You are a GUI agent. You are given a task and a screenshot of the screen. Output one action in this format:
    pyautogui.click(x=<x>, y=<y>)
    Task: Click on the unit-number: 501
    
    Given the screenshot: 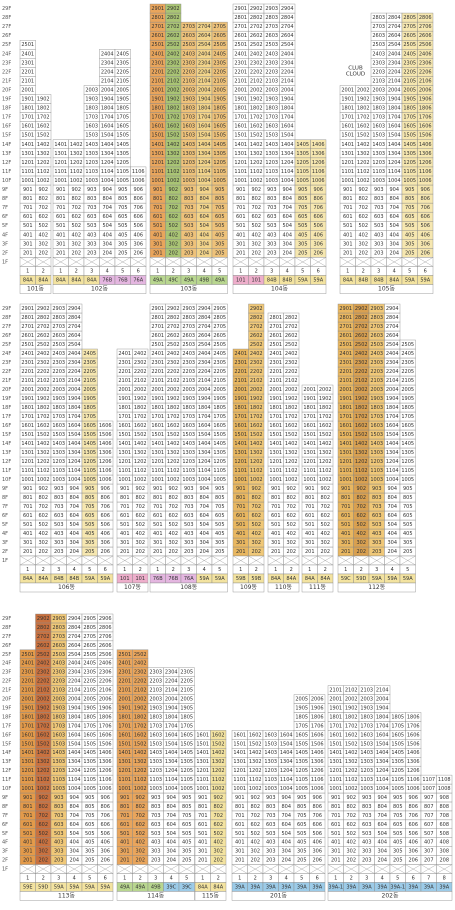 What is the action you would take?
    pyautogui.click(x=346, y=525)
    